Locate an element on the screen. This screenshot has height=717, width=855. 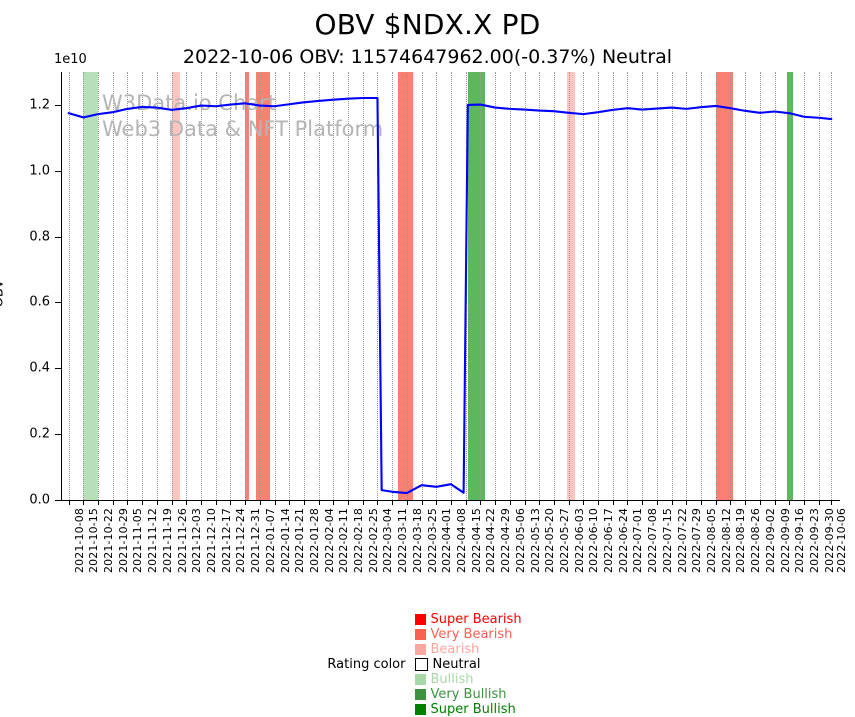
x-tick-label: 2022-06-24 is located at coordinates (623, 540).